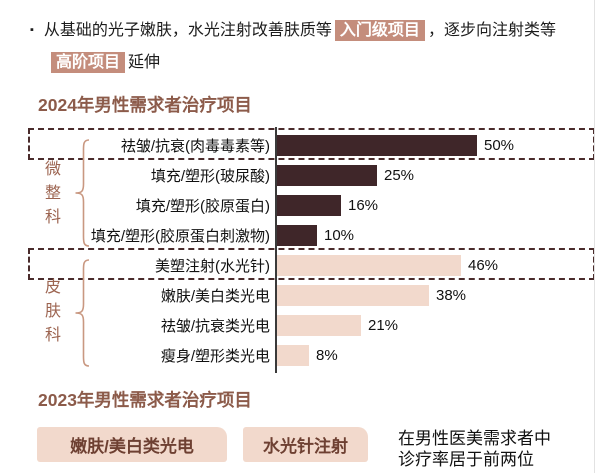  I want to click on treatment-pill-hydro-injection: 水光针注射, so click(305, 444).